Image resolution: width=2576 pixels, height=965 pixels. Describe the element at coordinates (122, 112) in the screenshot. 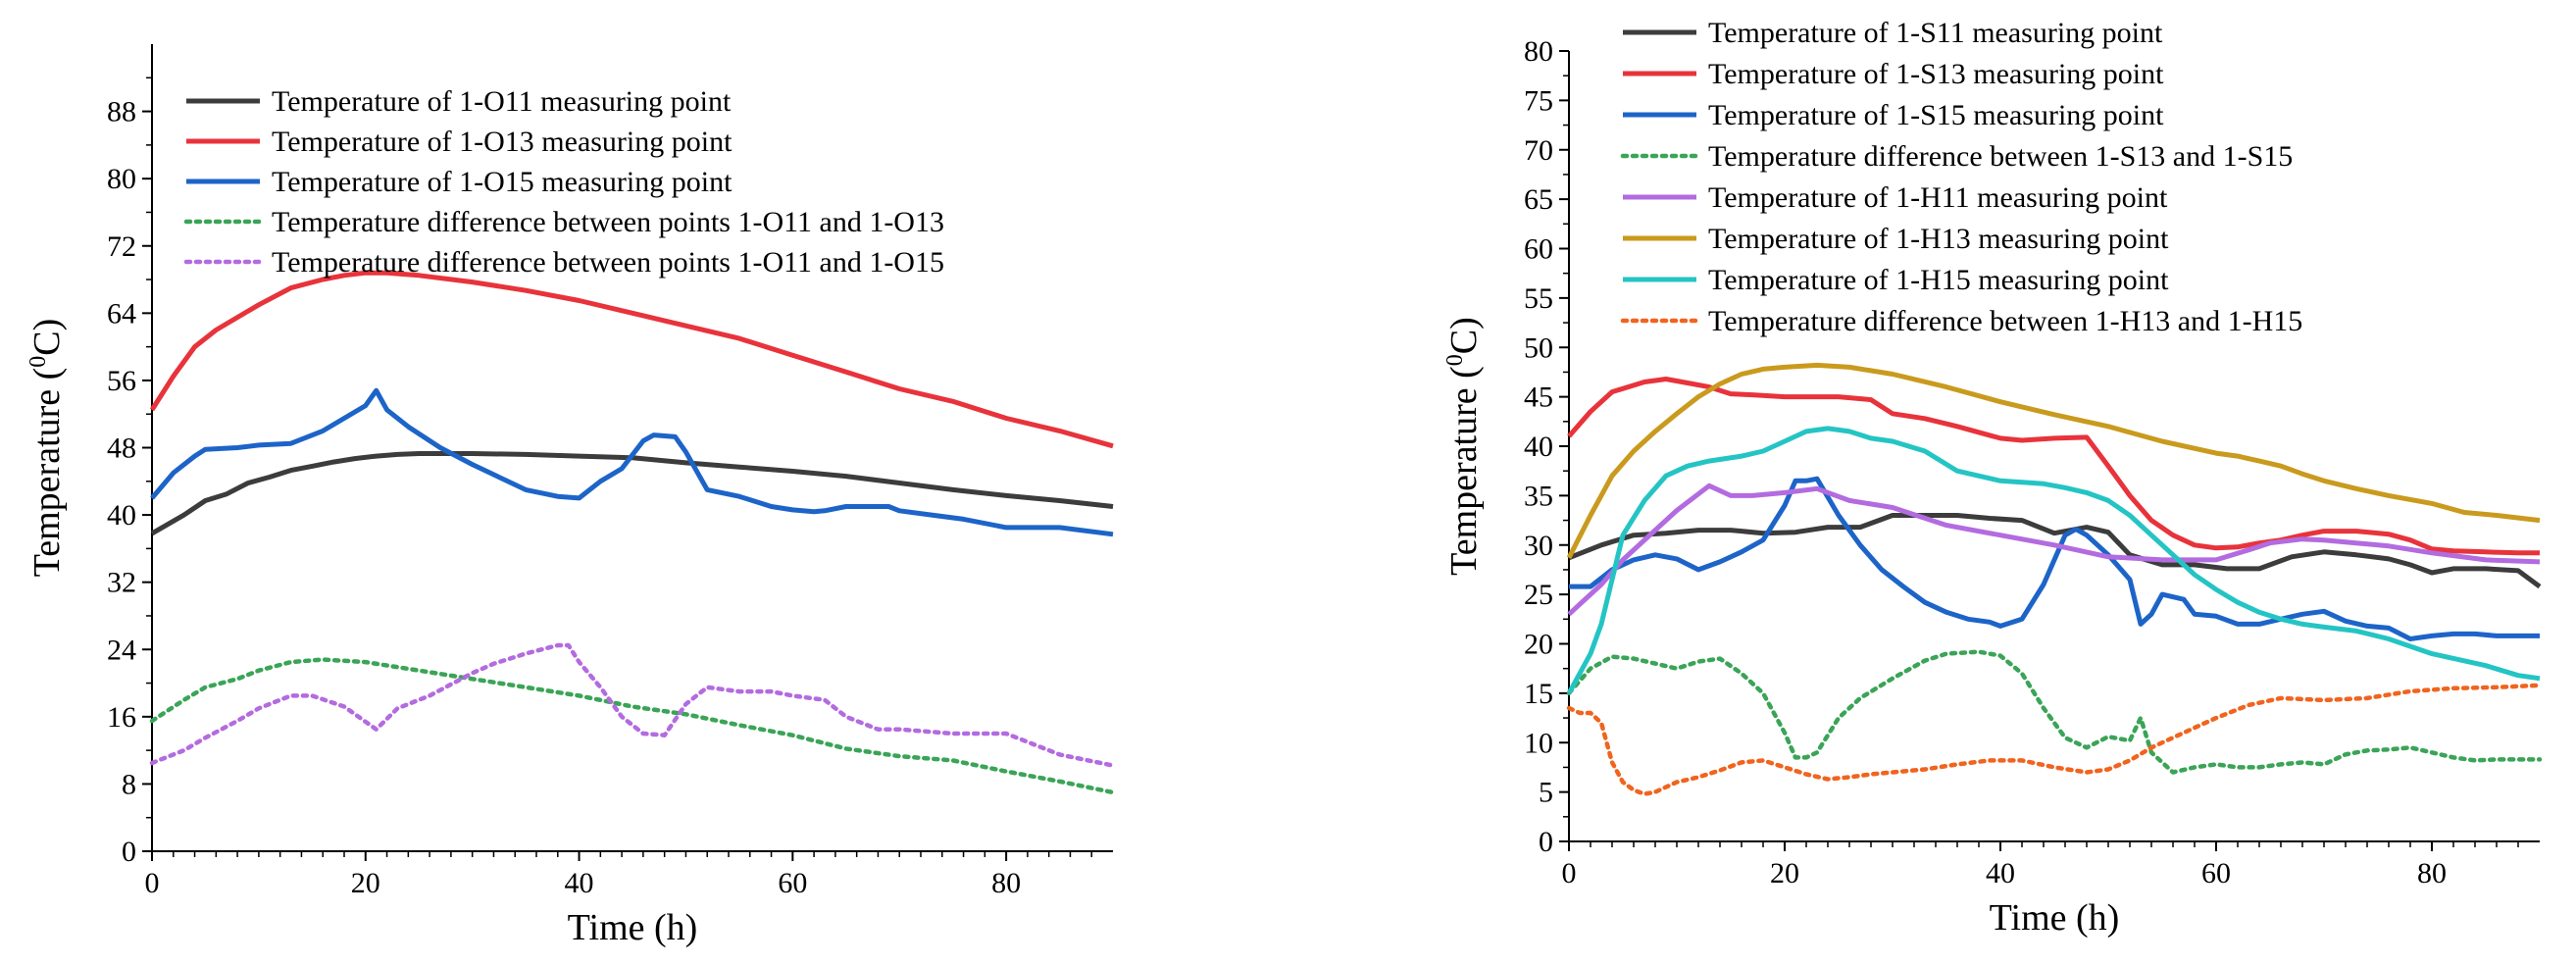

I see `y-tick-label: 88` at that location.